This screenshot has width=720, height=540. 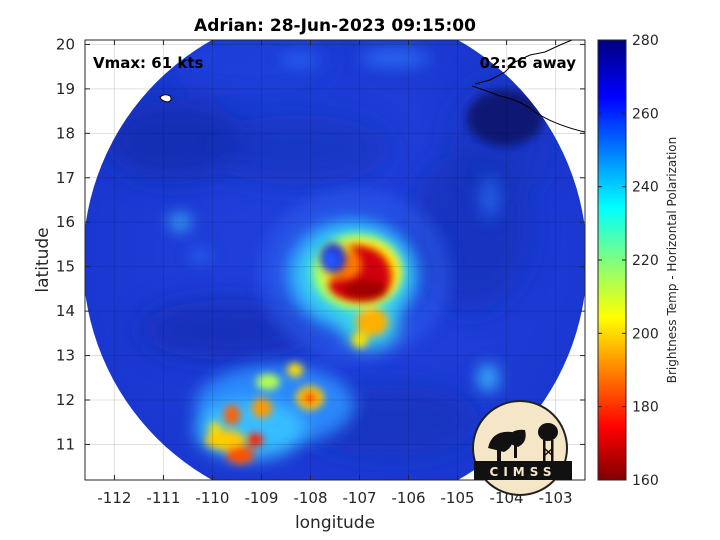 What do you see at coordinates (43, 259) in the screenshot?
I see `y-axis-label: latitude` at bounding box center [43, 259].